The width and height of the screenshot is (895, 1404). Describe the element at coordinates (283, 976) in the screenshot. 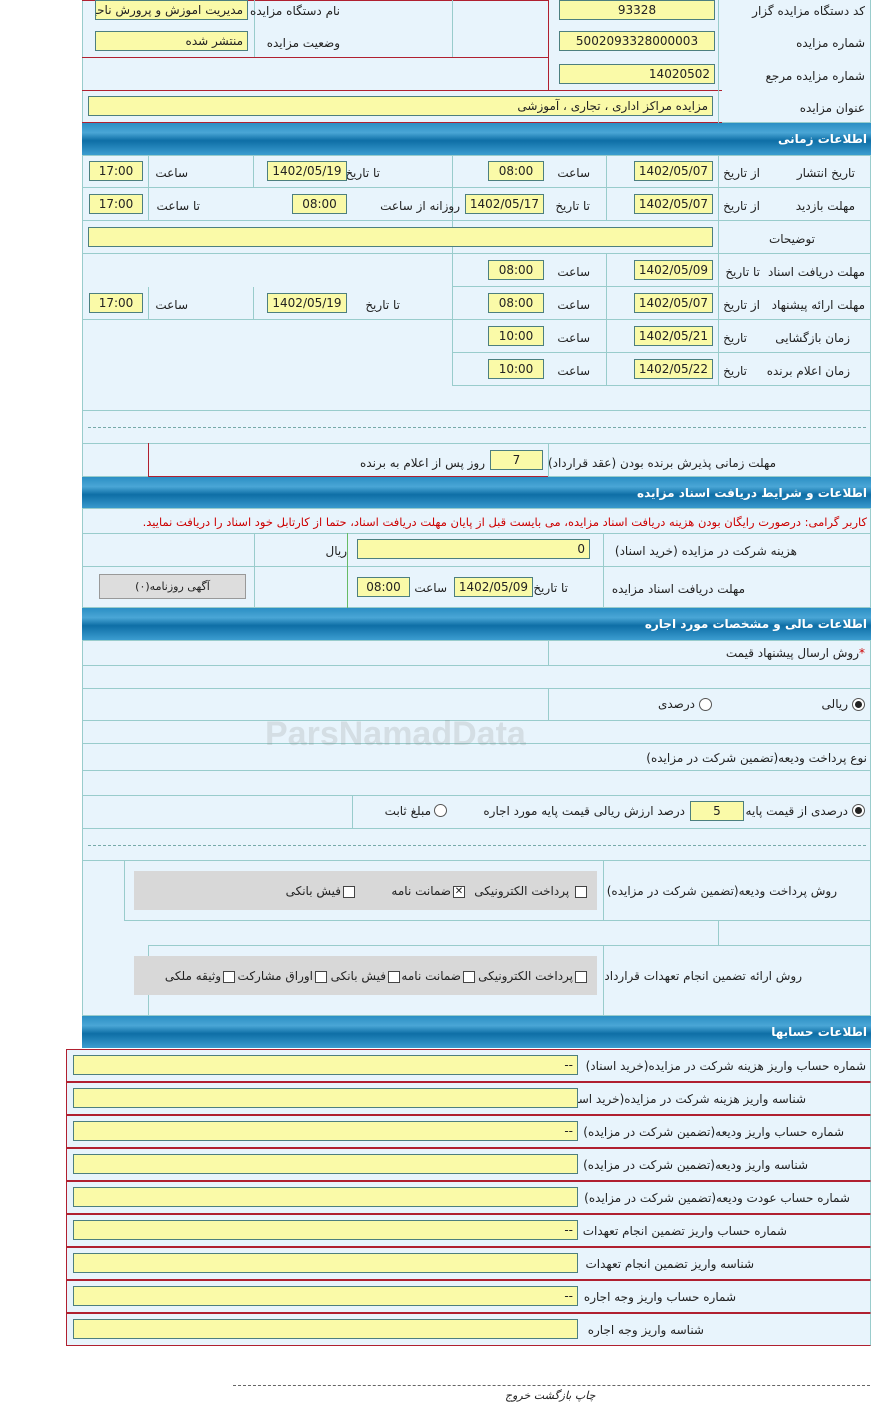

I see `guarantee-option: اوراق مشارکت` at that location.